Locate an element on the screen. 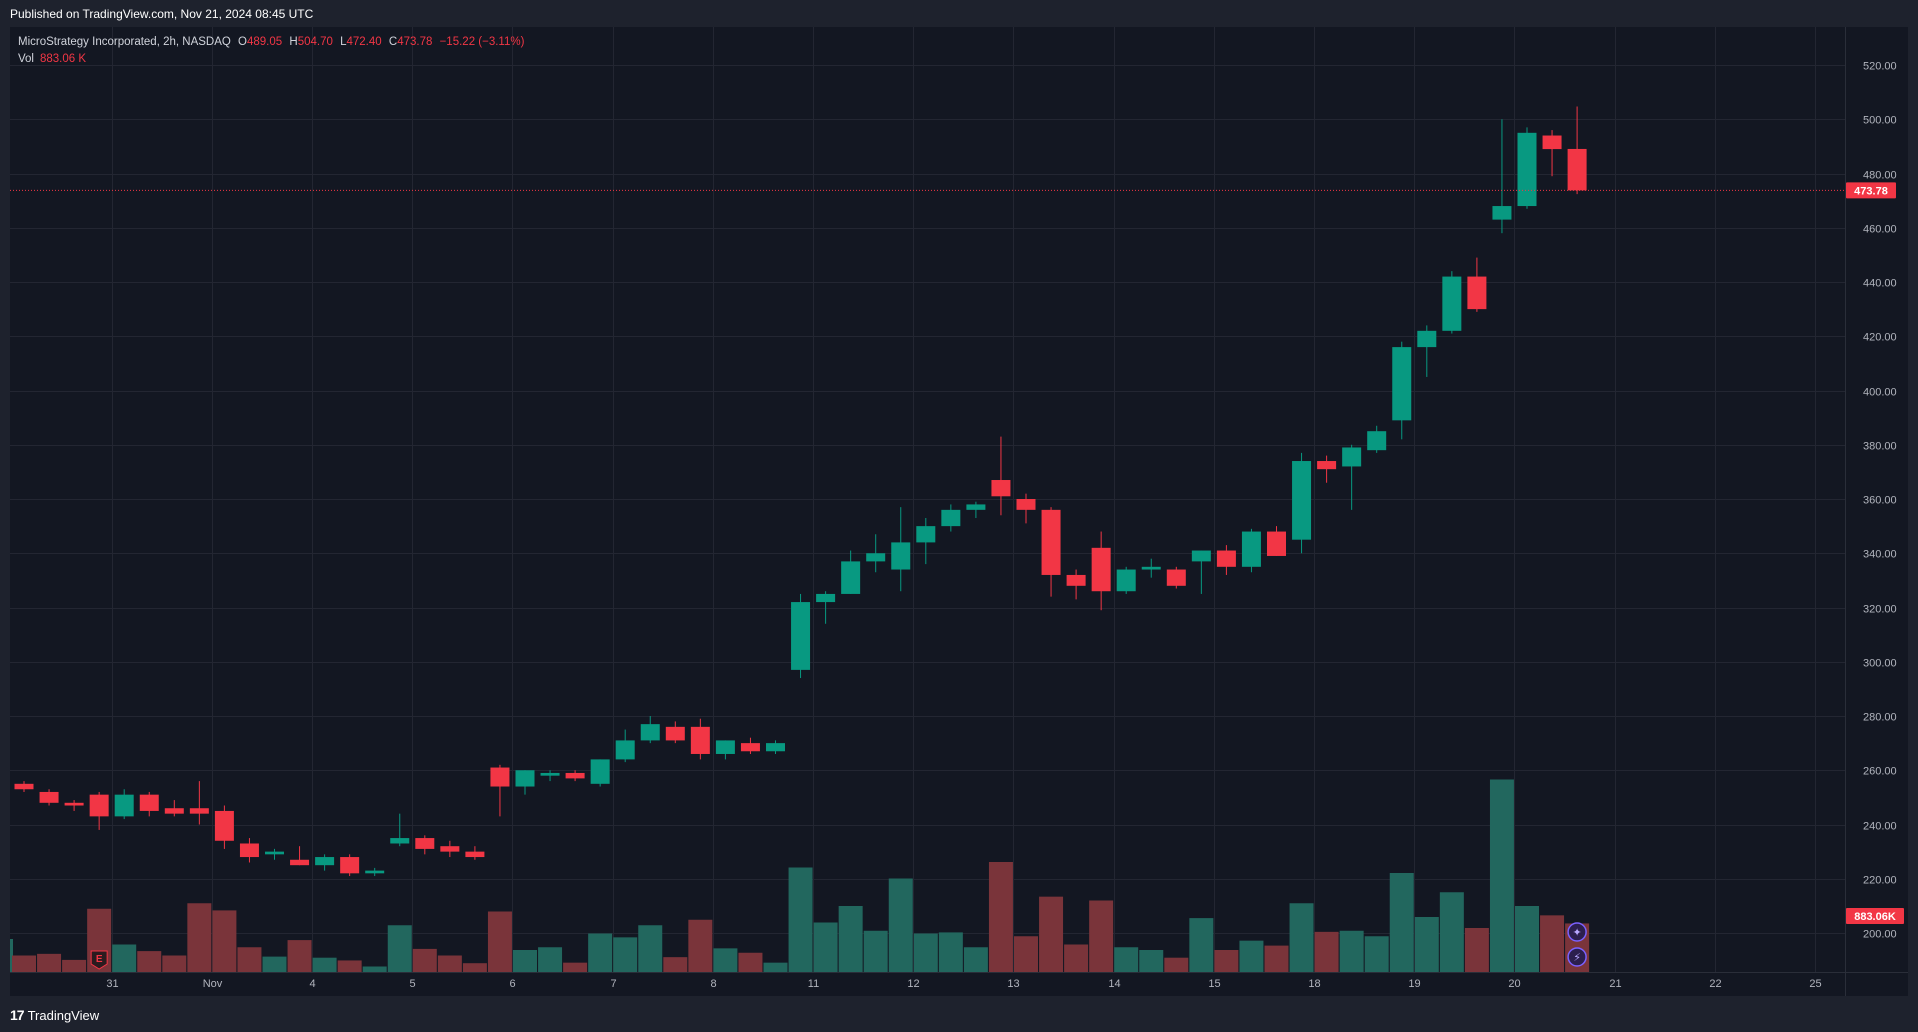 The image size is (1918, 1032). price-tick-label: 360.00 is located at coordinates (1880, 501).